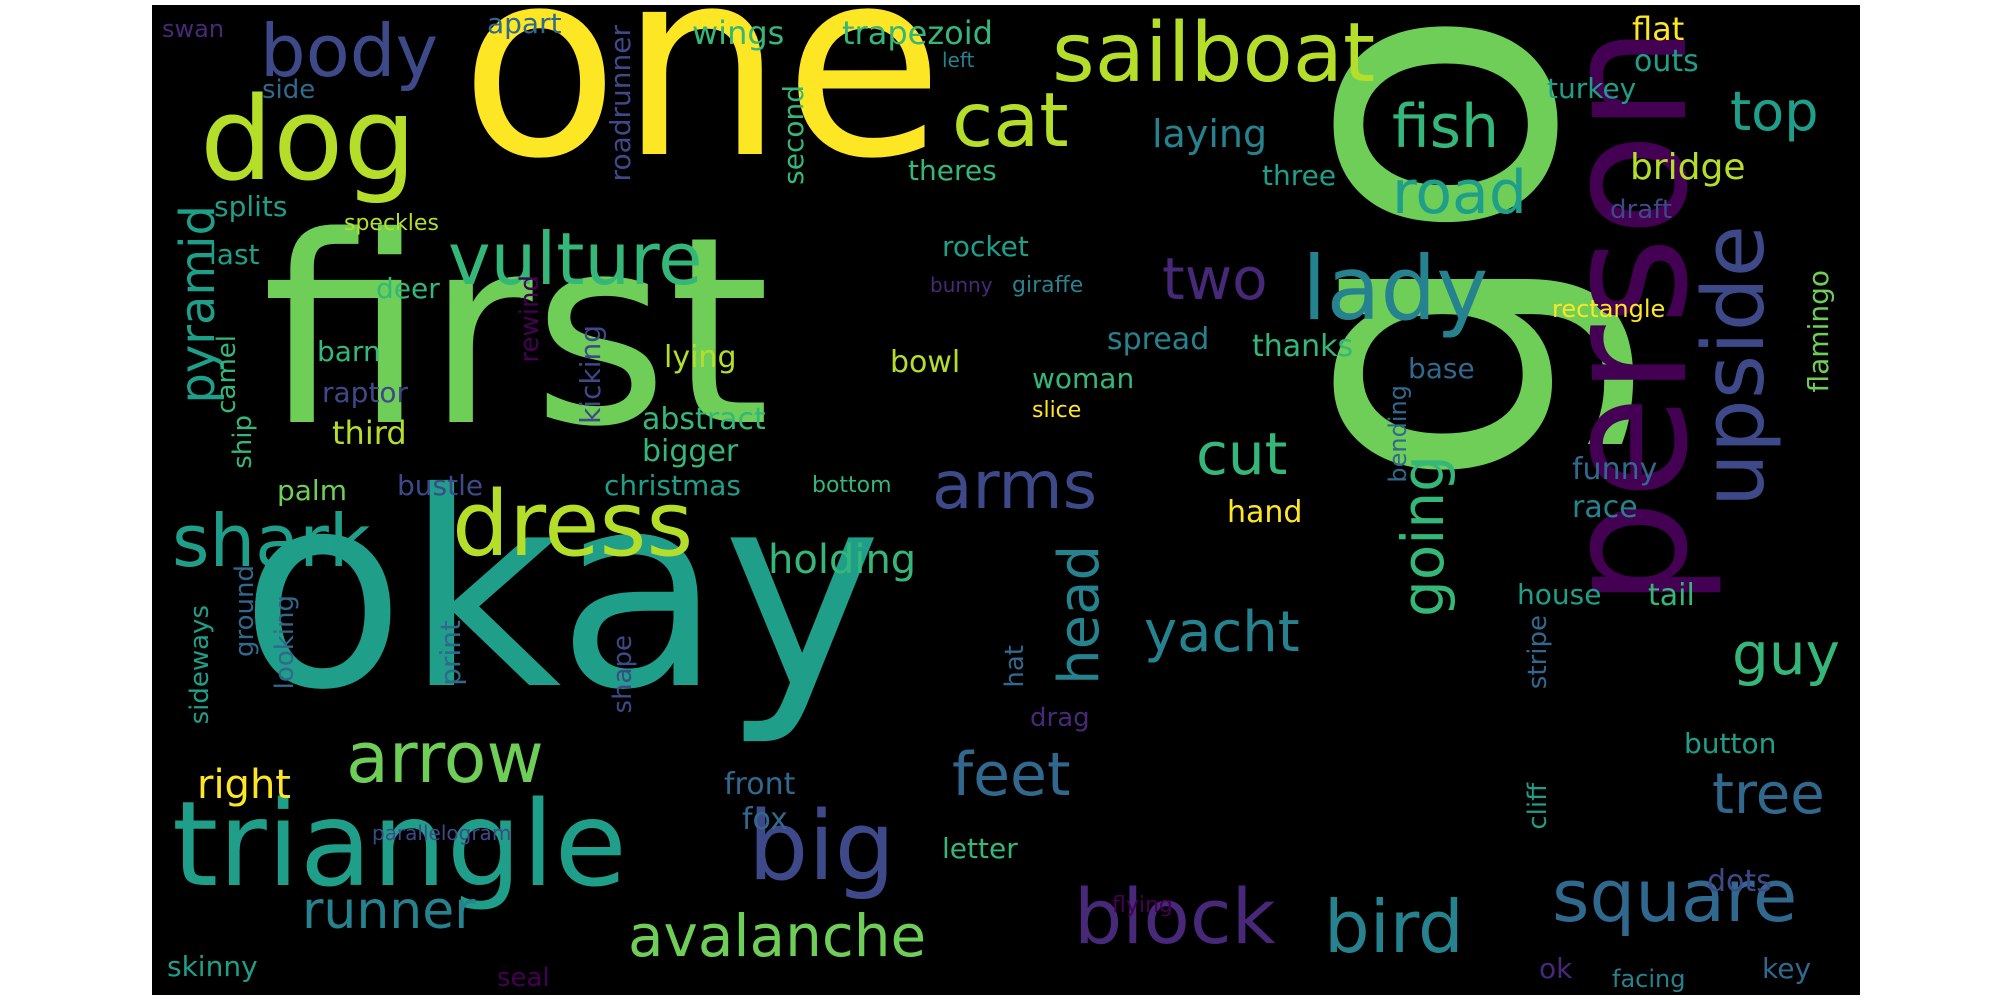 This screenshot has height=1000, width=2000. What do you see at coordinates (704, 419) in the screenshot?
I see `word-abstract: abstract` at bounding box center [704, 419].